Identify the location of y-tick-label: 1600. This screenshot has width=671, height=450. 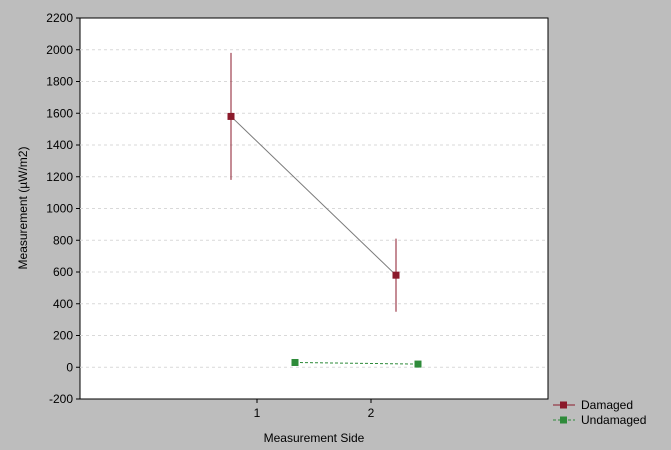
(59, 113).